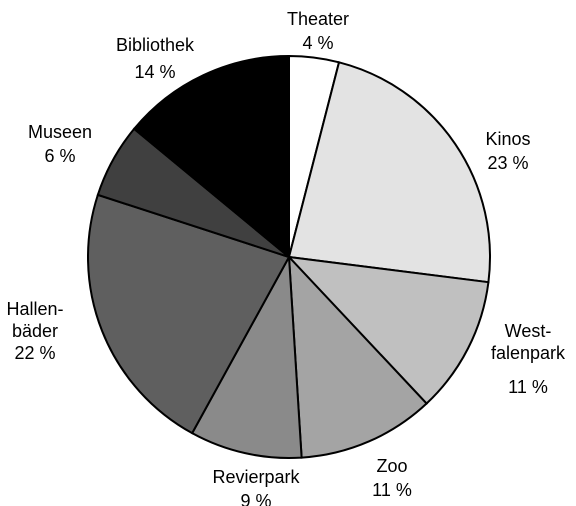  I want to click on value-label: 4 %, so click(318, 43).